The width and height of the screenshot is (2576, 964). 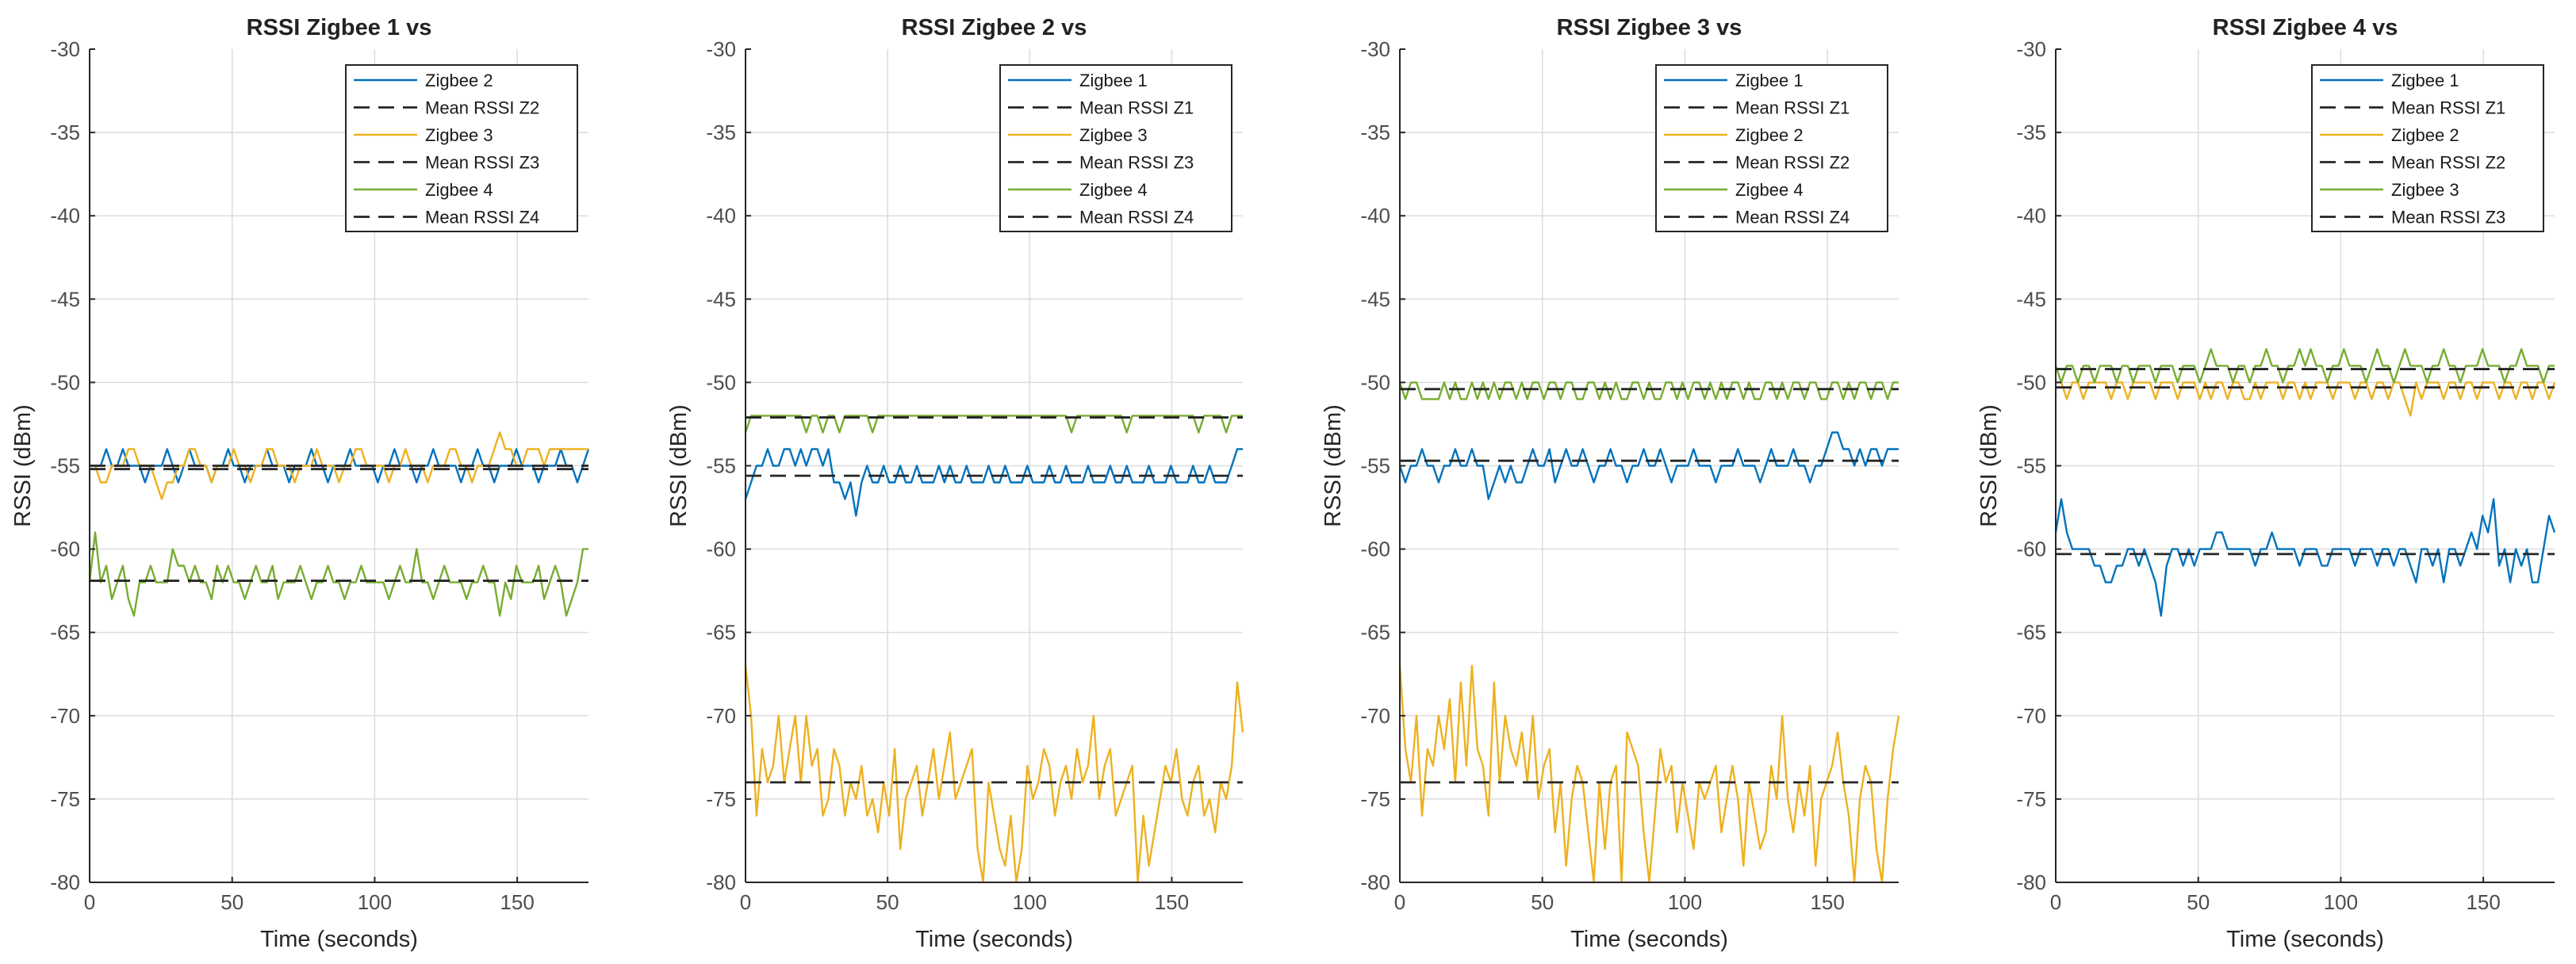 I want to click on chart-title: RSSI Zigbee 2 vs, so click(x=995, y=27).